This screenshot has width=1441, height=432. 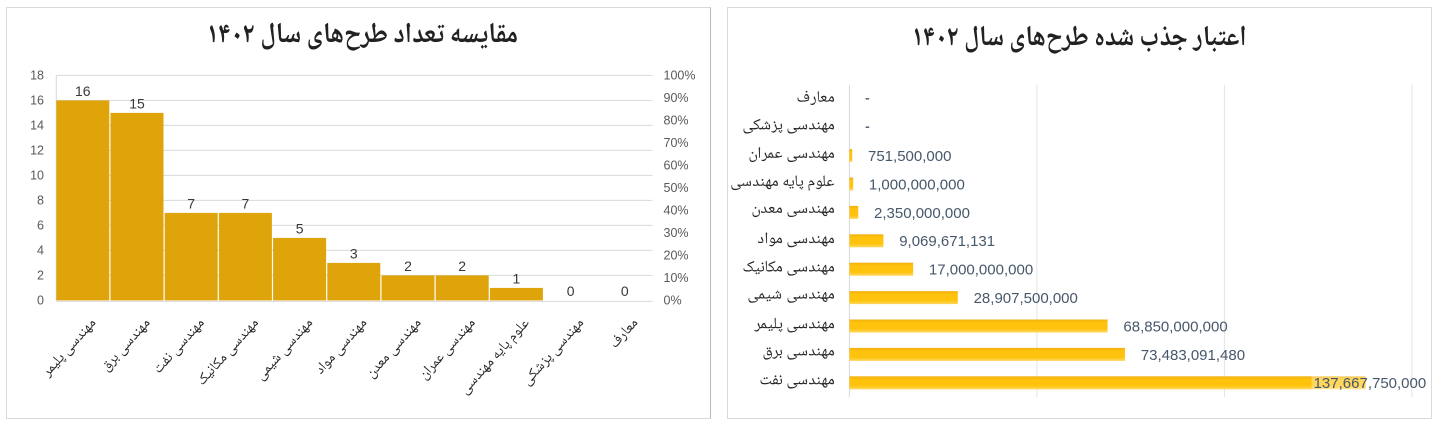 I want to click on svg-text: 10%, so click(x=676, y=278).